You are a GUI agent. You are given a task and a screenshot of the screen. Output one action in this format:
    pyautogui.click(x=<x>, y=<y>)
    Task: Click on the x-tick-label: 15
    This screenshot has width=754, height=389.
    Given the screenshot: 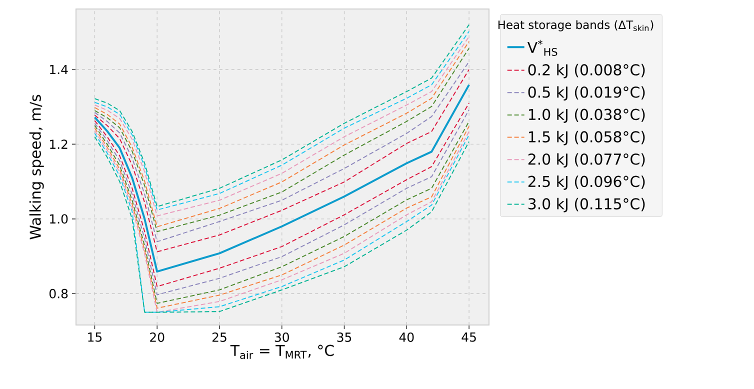 What is the action you would take?
    pyautogui.click(x=95, y=337)
    